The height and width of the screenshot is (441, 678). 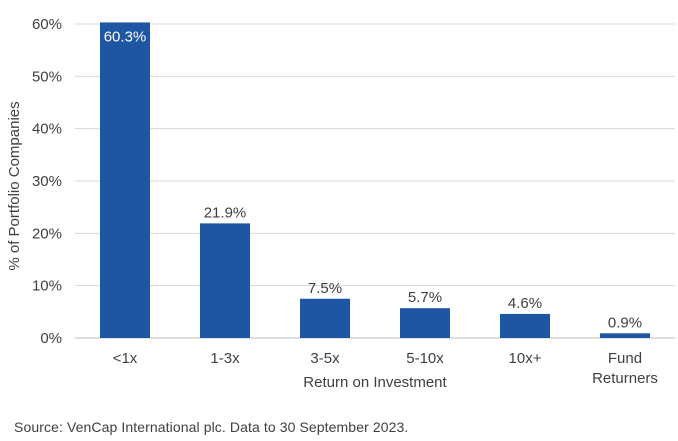 I want to click on y-tick-label: 60%, so click(x=47, y=24).